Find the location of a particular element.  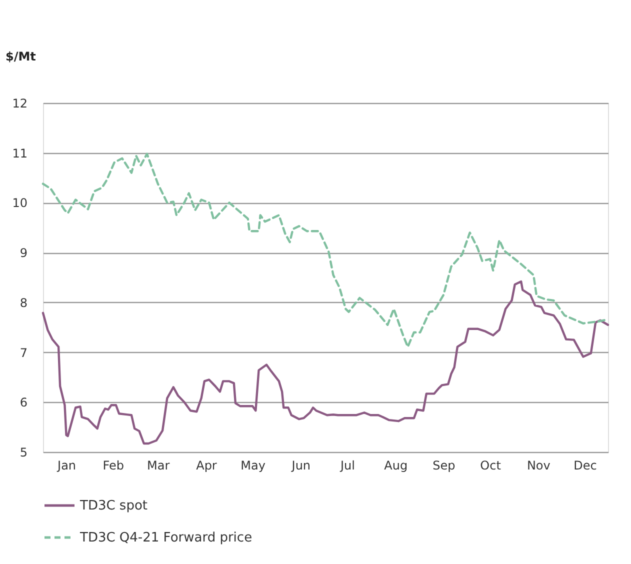

x-tick-label: Aug is located at coordinates (396, 465).